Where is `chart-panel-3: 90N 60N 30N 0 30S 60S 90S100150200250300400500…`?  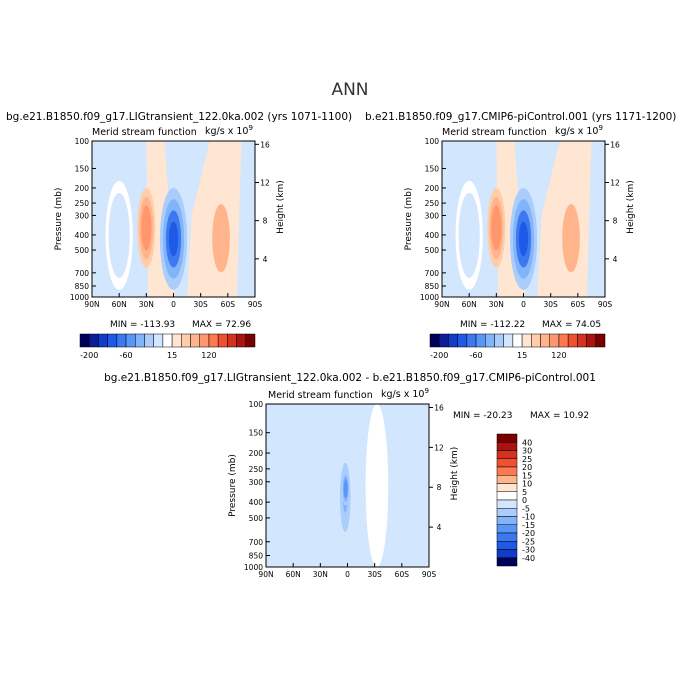 chart-panel-3: 90N 60N 30N 0 30S 60S 90S100150200250300400500… is located at coordinates (381, 489).